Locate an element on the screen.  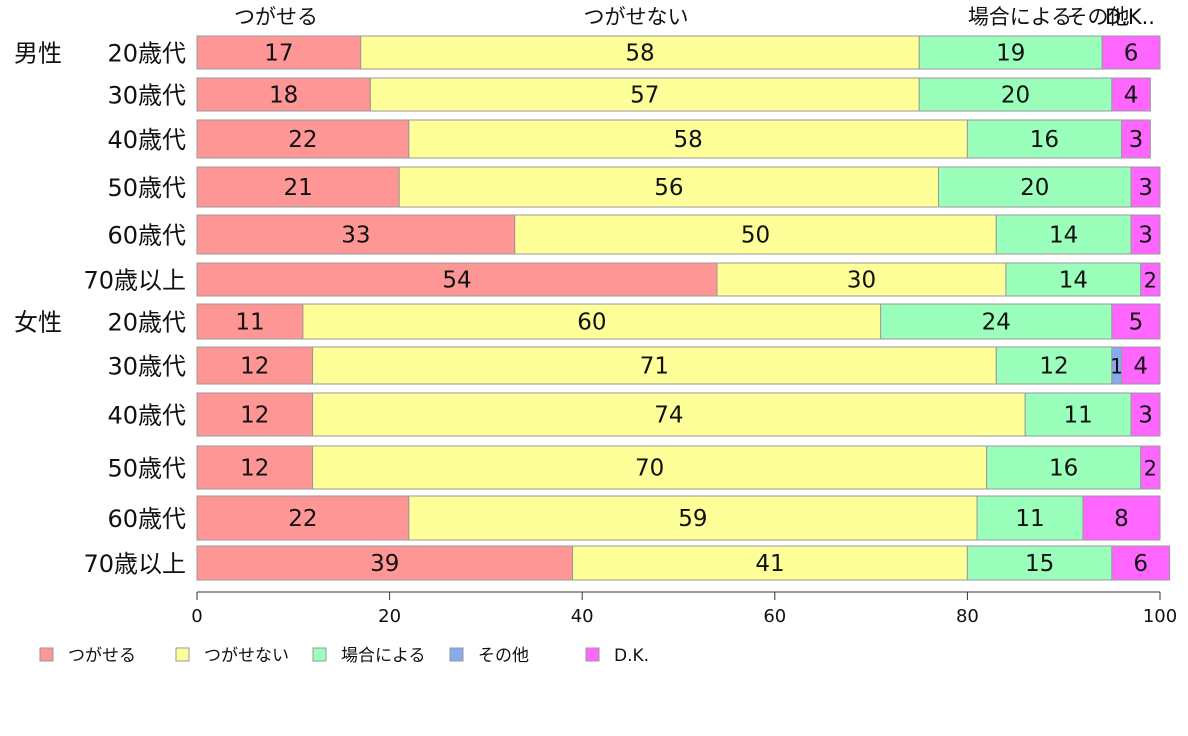
bar-value-label: 41 is located at coordinates (769, 564).